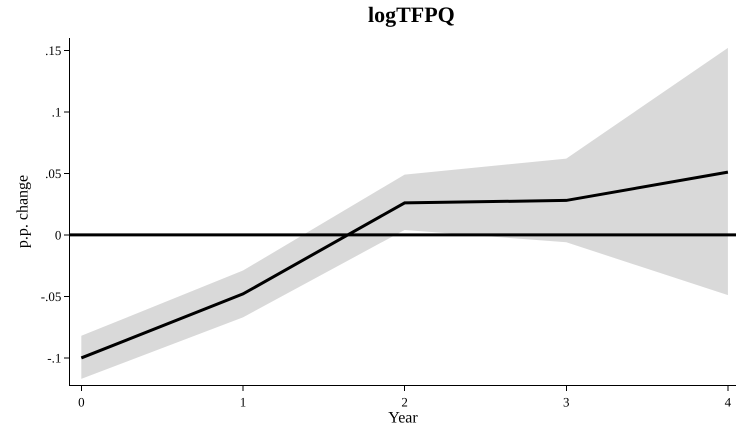  I want to click on y-tick-label: -.1, so click(54, 358).